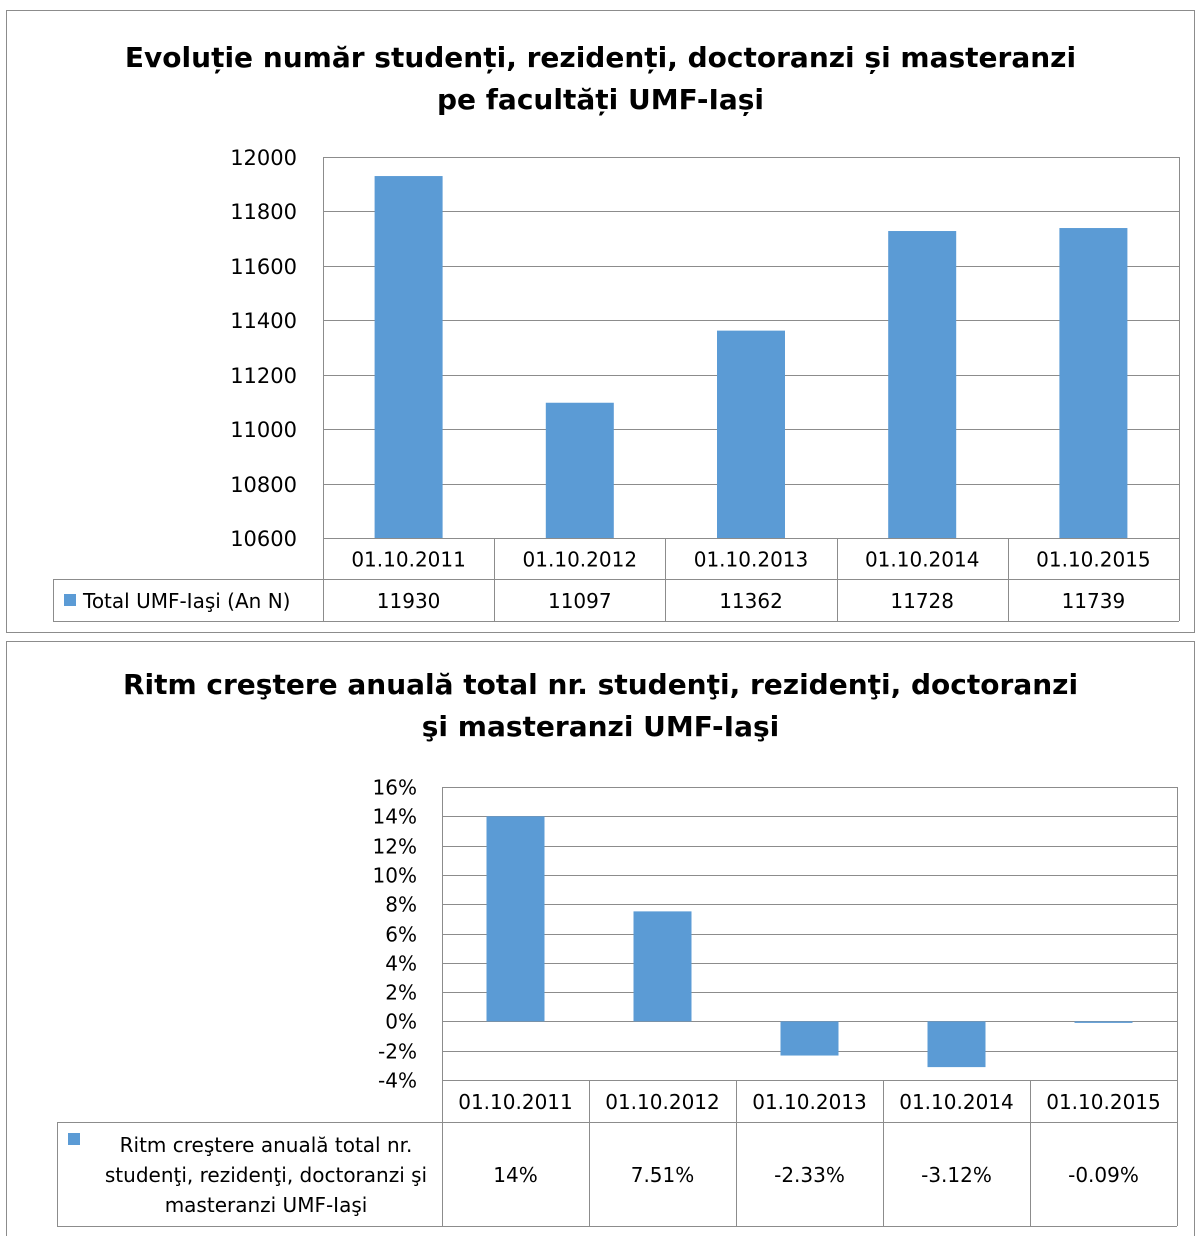 The height and width of the screenshot is (1237, 1195). Describe the element at coordinates (263, 267) in the screenshot. I see `y-tick-label: 11600` at that location.